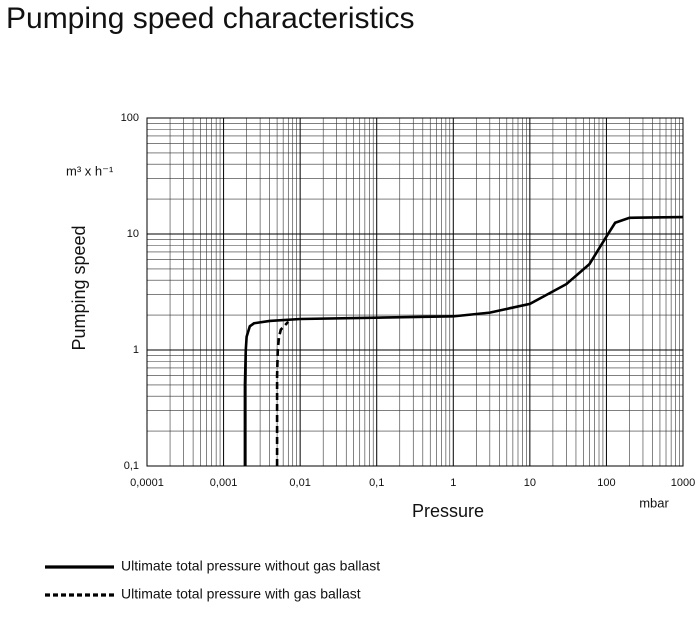 The width and height of the screenshot is (700, 638). I want to click on x-tick-label: 10, so click(530, 483).